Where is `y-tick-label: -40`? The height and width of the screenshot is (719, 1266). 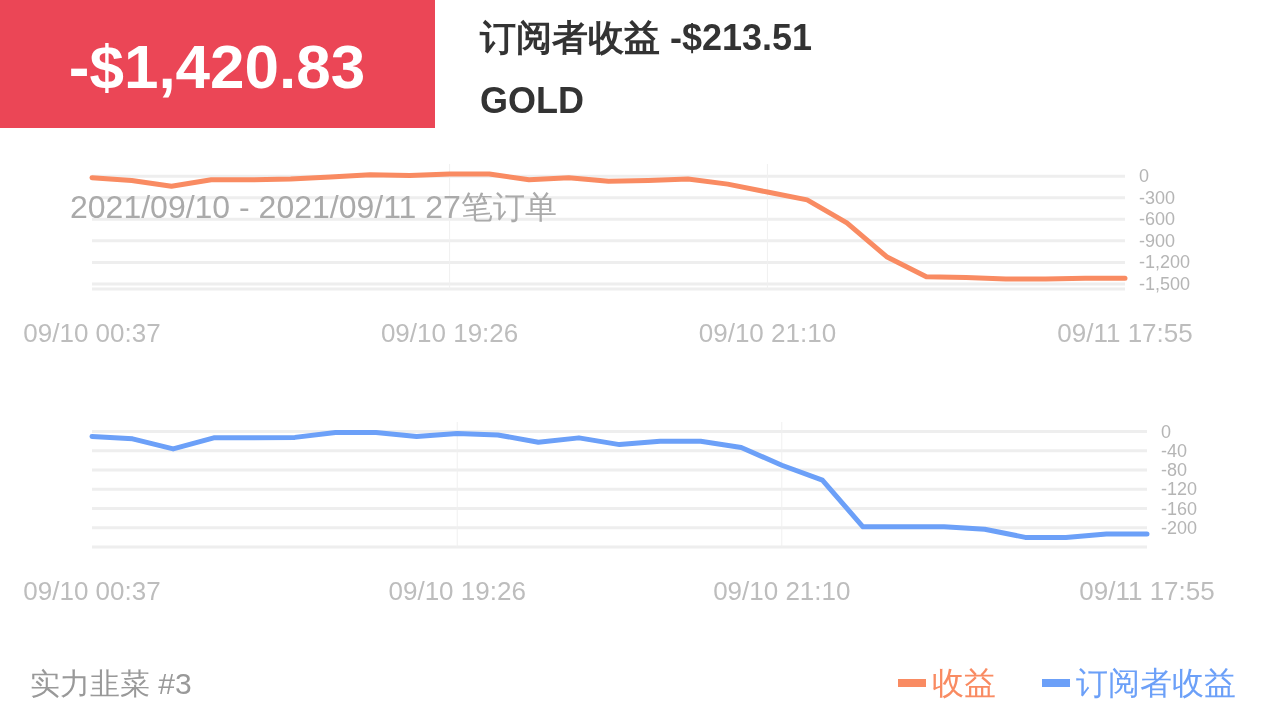 y-tick-label: -40 is located at coordinates (1174, 450).